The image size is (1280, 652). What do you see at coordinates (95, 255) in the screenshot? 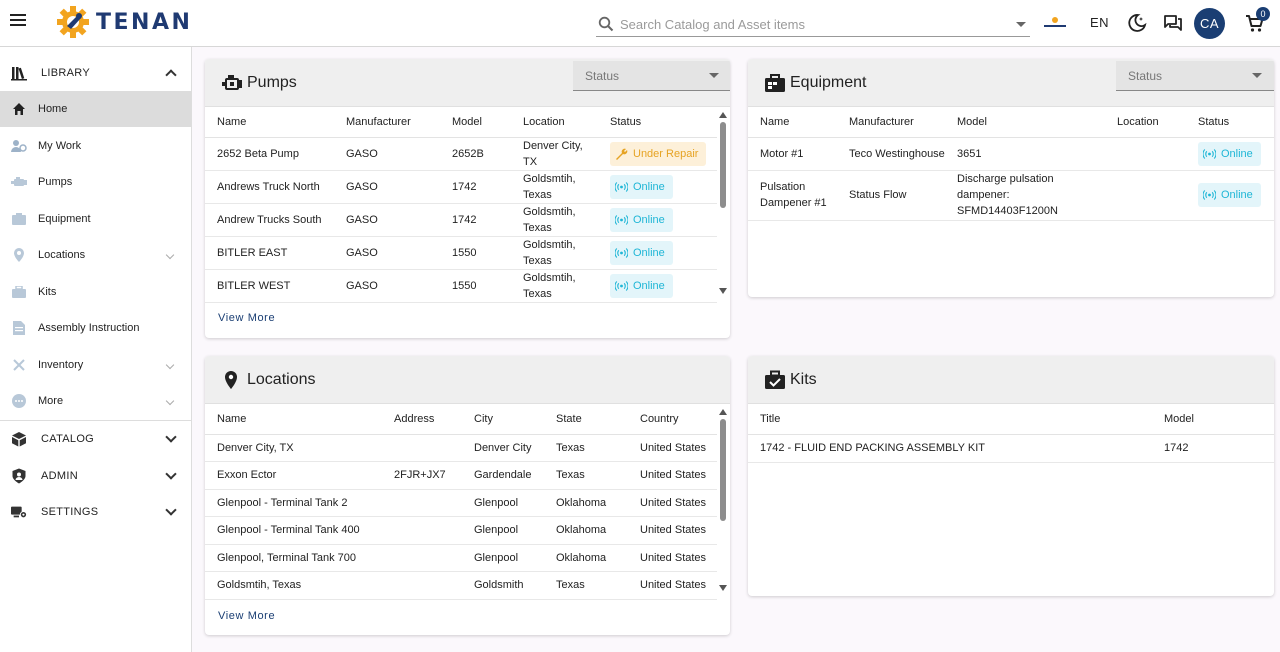
I see `sidebar-item-locations: Locations` at bounding box center [95, 255].